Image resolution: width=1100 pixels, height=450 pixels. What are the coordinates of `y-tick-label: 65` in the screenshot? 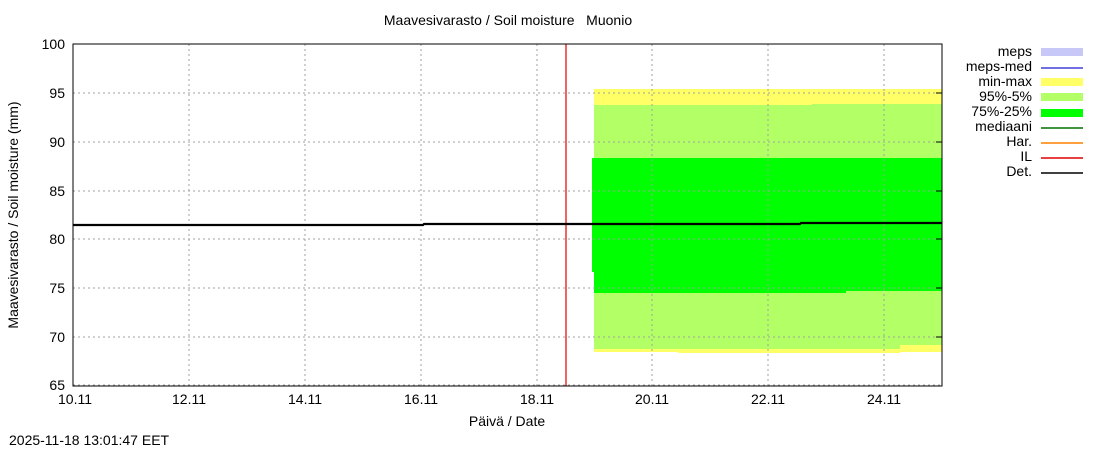 It's located at (57, 385).